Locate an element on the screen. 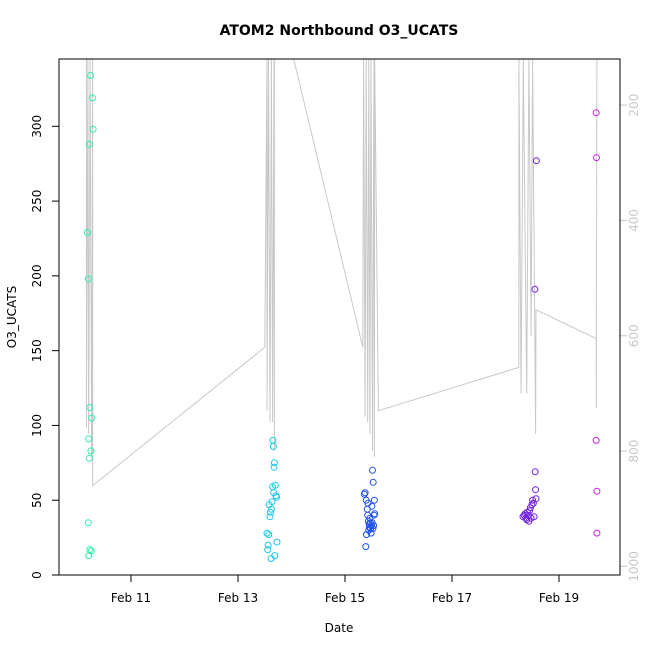 This screenshot has height=650, width=650. x-axis-label: Date is located at coordinates (339, 628).